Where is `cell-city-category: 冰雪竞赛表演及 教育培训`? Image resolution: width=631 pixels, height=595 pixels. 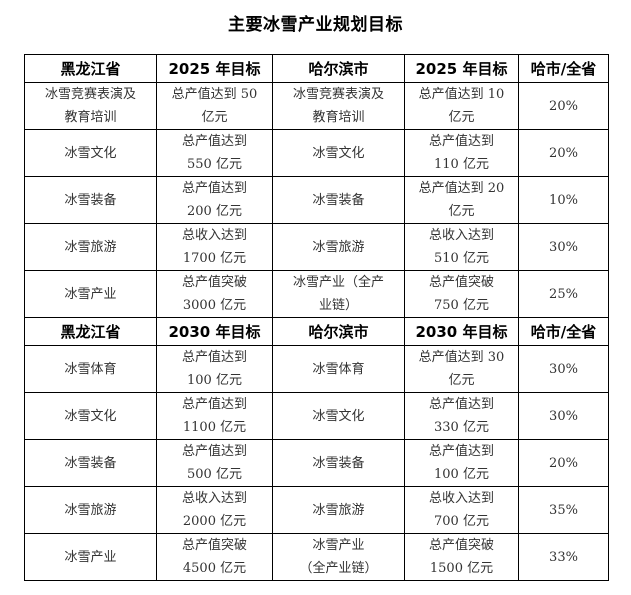 cell-city-category: 冰雪竞赛表演及 教育培训 is located at coordinates (338, 106).